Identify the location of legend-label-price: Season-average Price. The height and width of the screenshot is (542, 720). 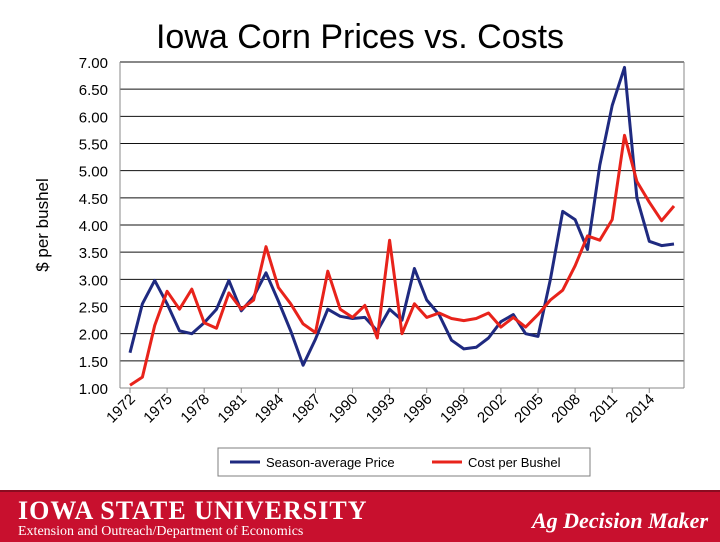
(330, 462).